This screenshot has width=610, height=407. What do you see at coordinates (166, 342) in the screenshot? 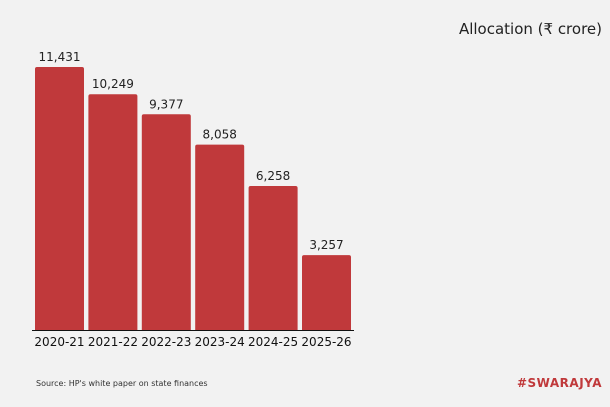
I see `x-tick-label-2022-23: 2022-23` at bounding box center [166, 342].